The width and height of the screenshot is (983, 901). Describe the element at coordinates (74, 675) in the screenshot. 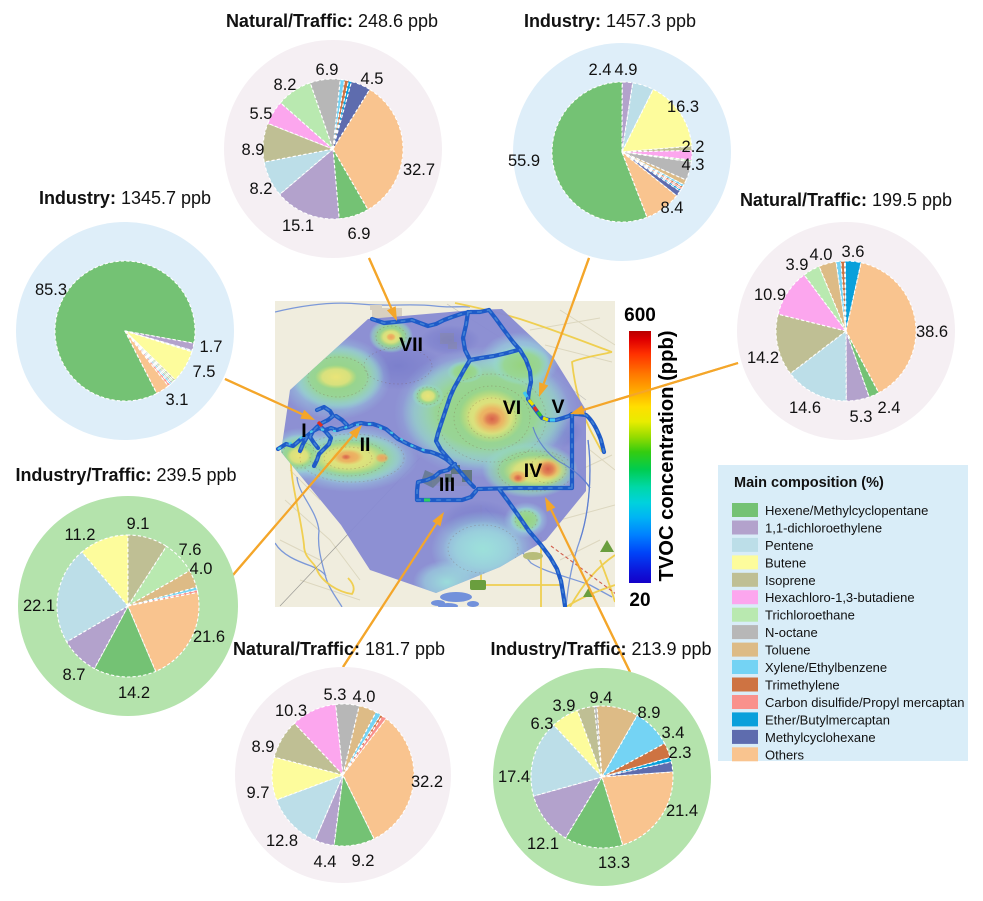

I see `svg-text: 8.7` at that location.